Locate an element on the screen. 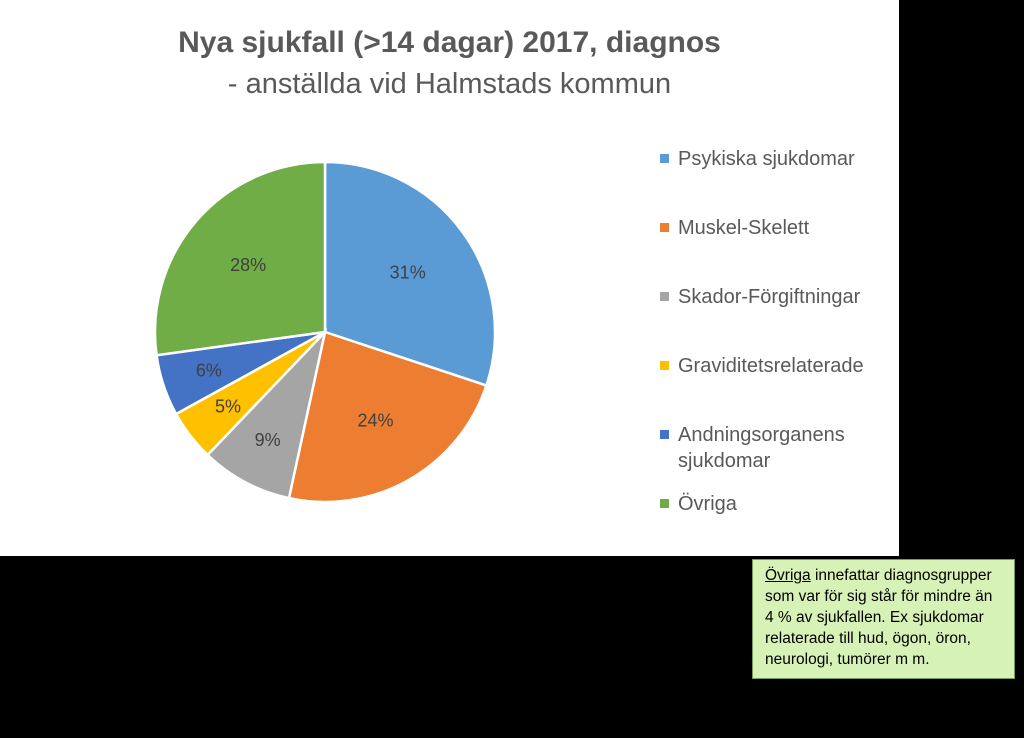 Image resolution: width=1024 pixels, height=738 pixels. slice-label-3: 9% is located at coordinates (268, 440).